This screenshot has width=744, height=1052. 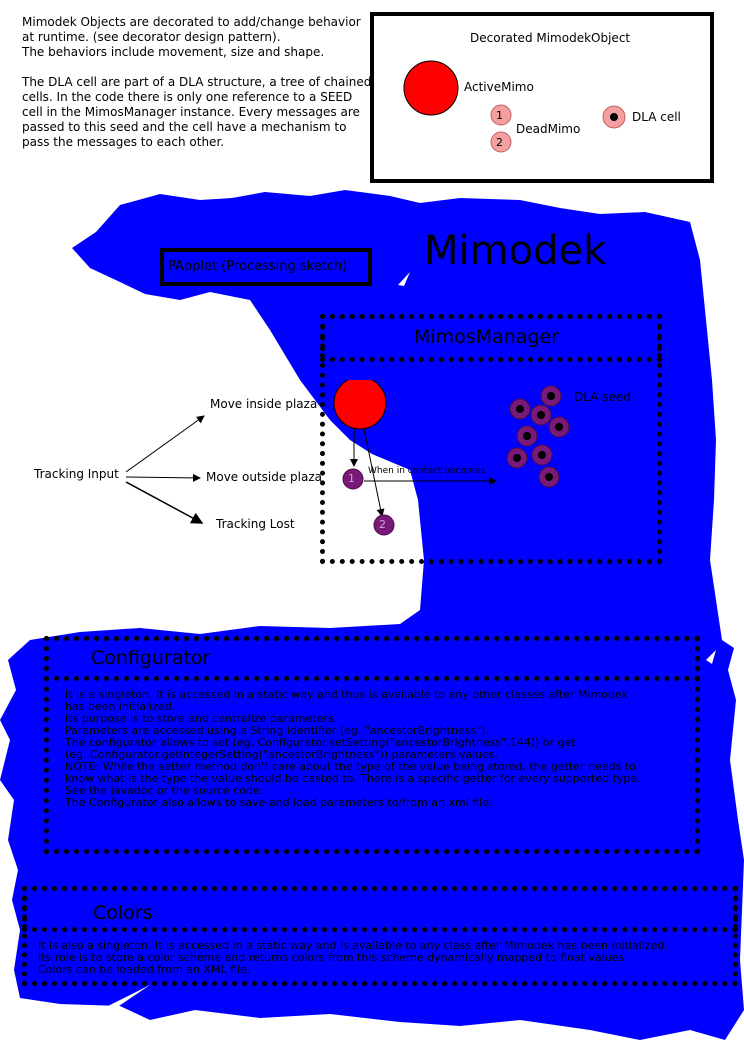 I want to click on tracking-input-label: Tracking Input, so click(x=76, y=474).